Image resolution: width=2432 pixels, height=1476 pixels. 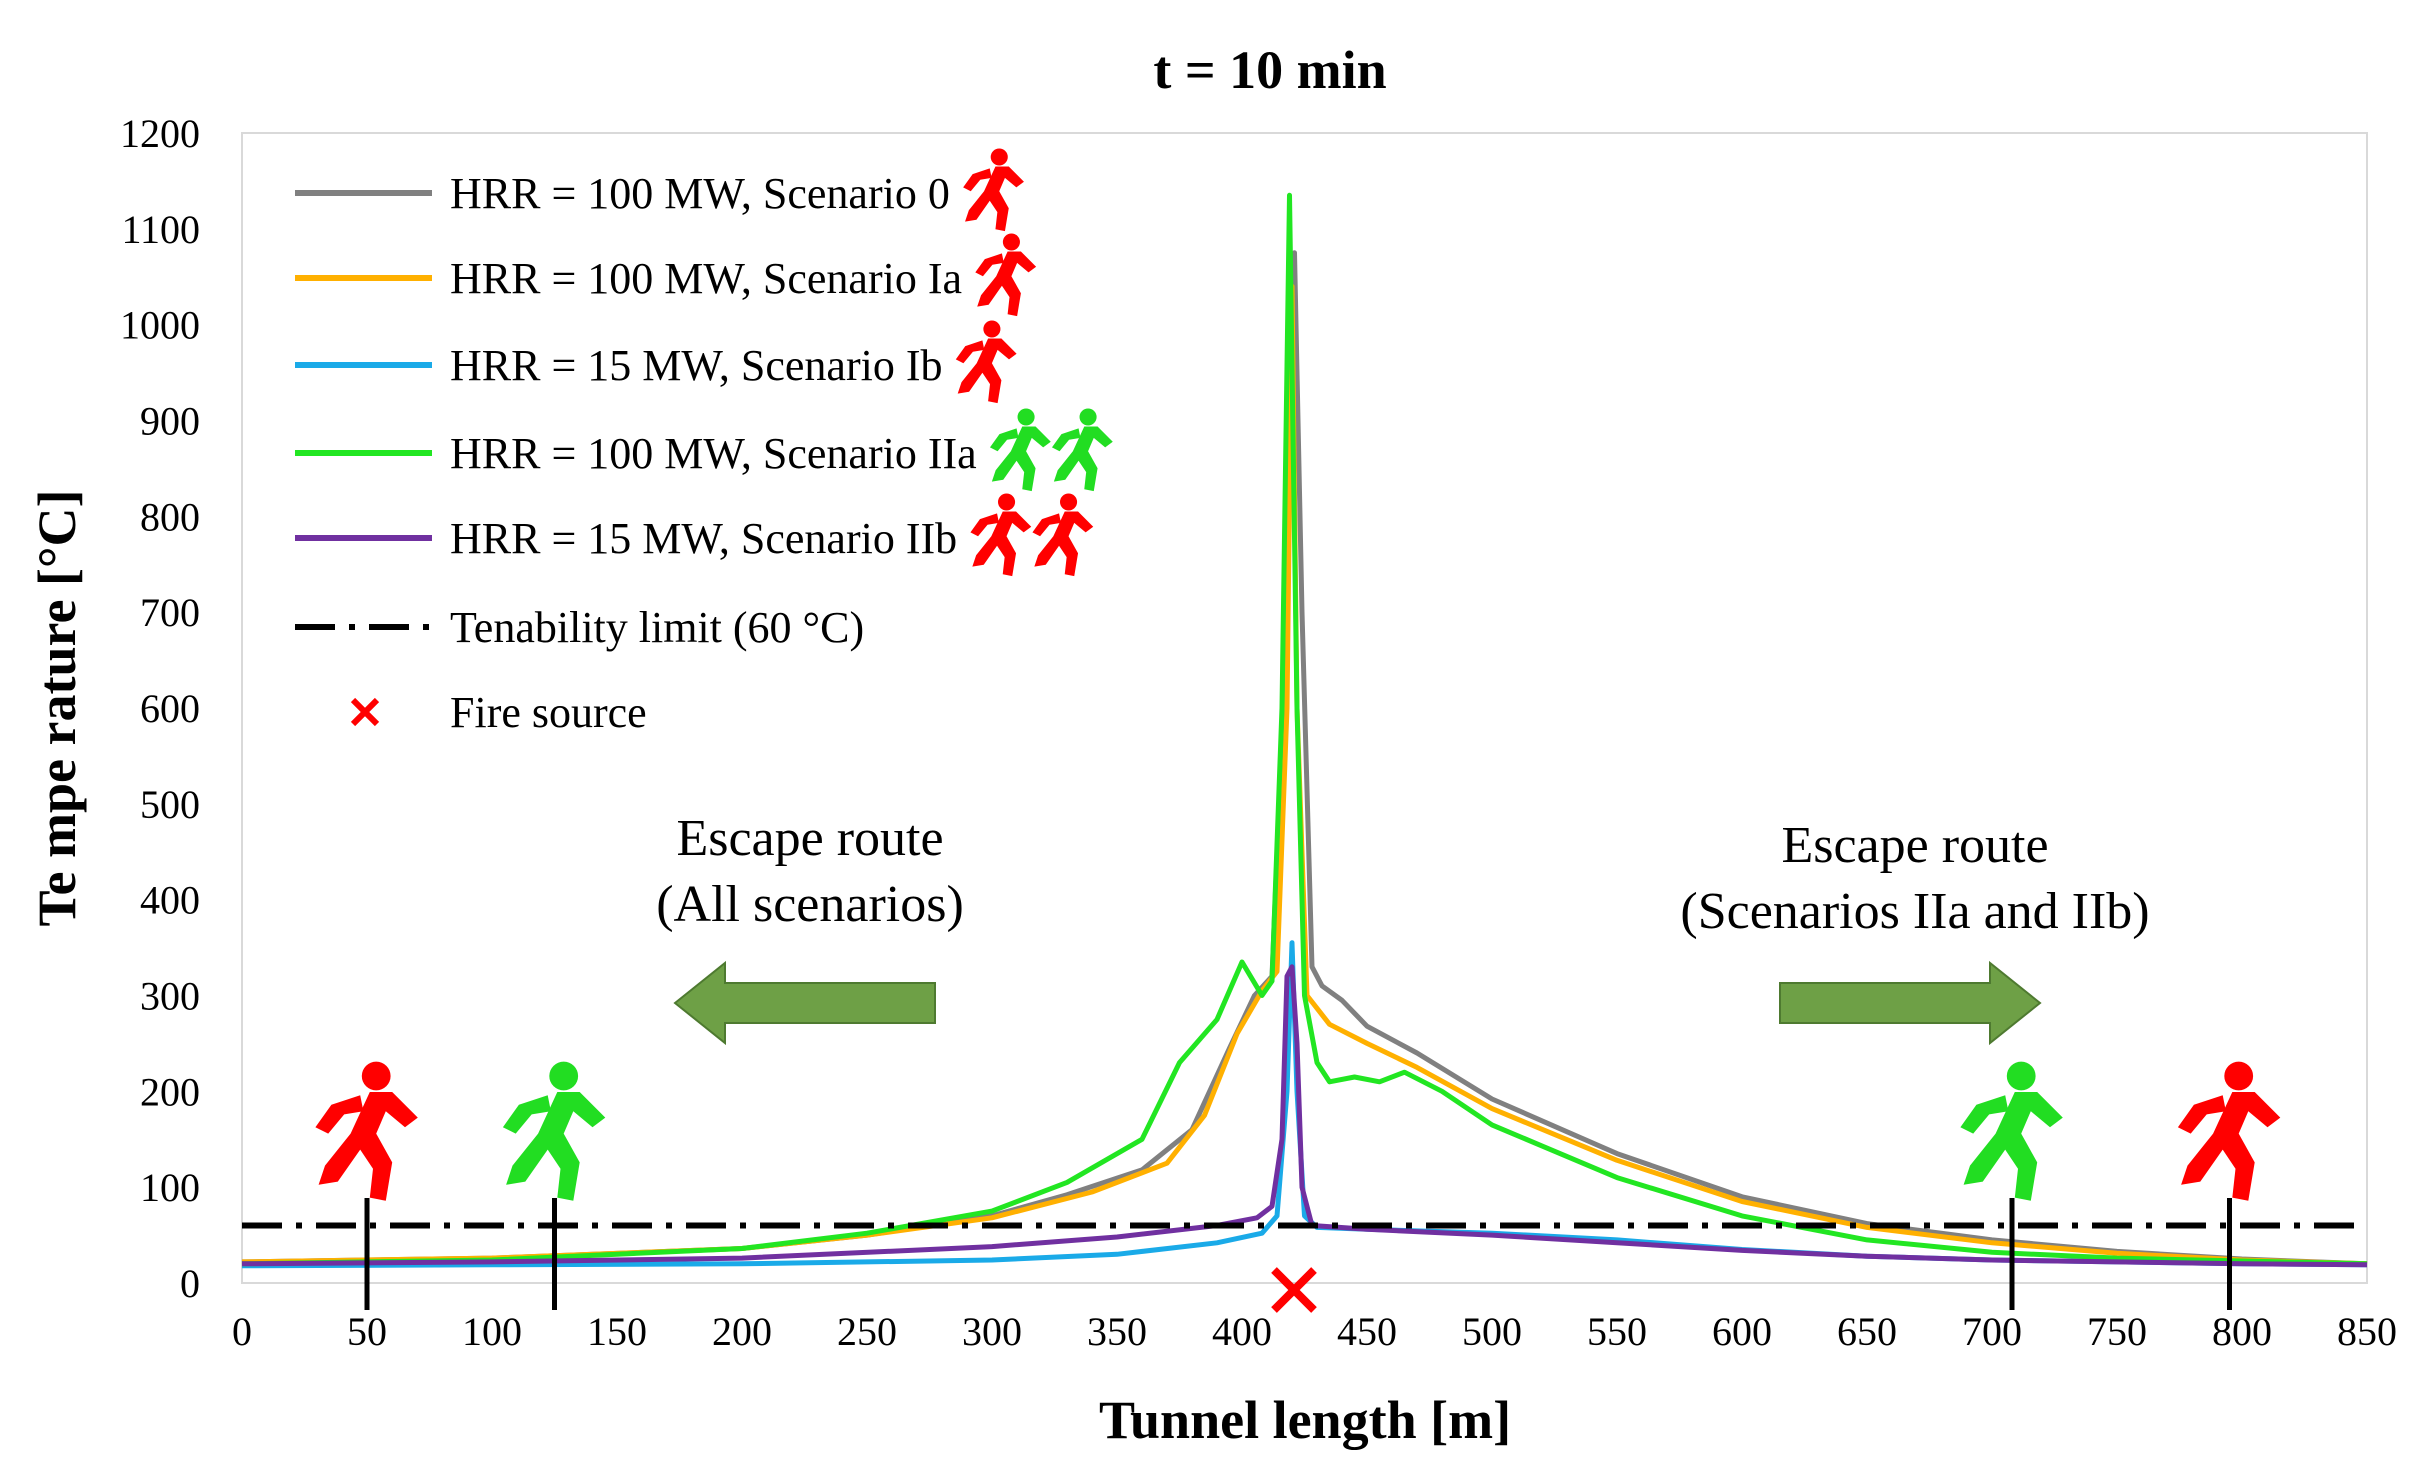 What do you see at coordinates (170, 1091) in the screenshot?
I see `y-tick-label: 200` at bounding box center [170, 1091].